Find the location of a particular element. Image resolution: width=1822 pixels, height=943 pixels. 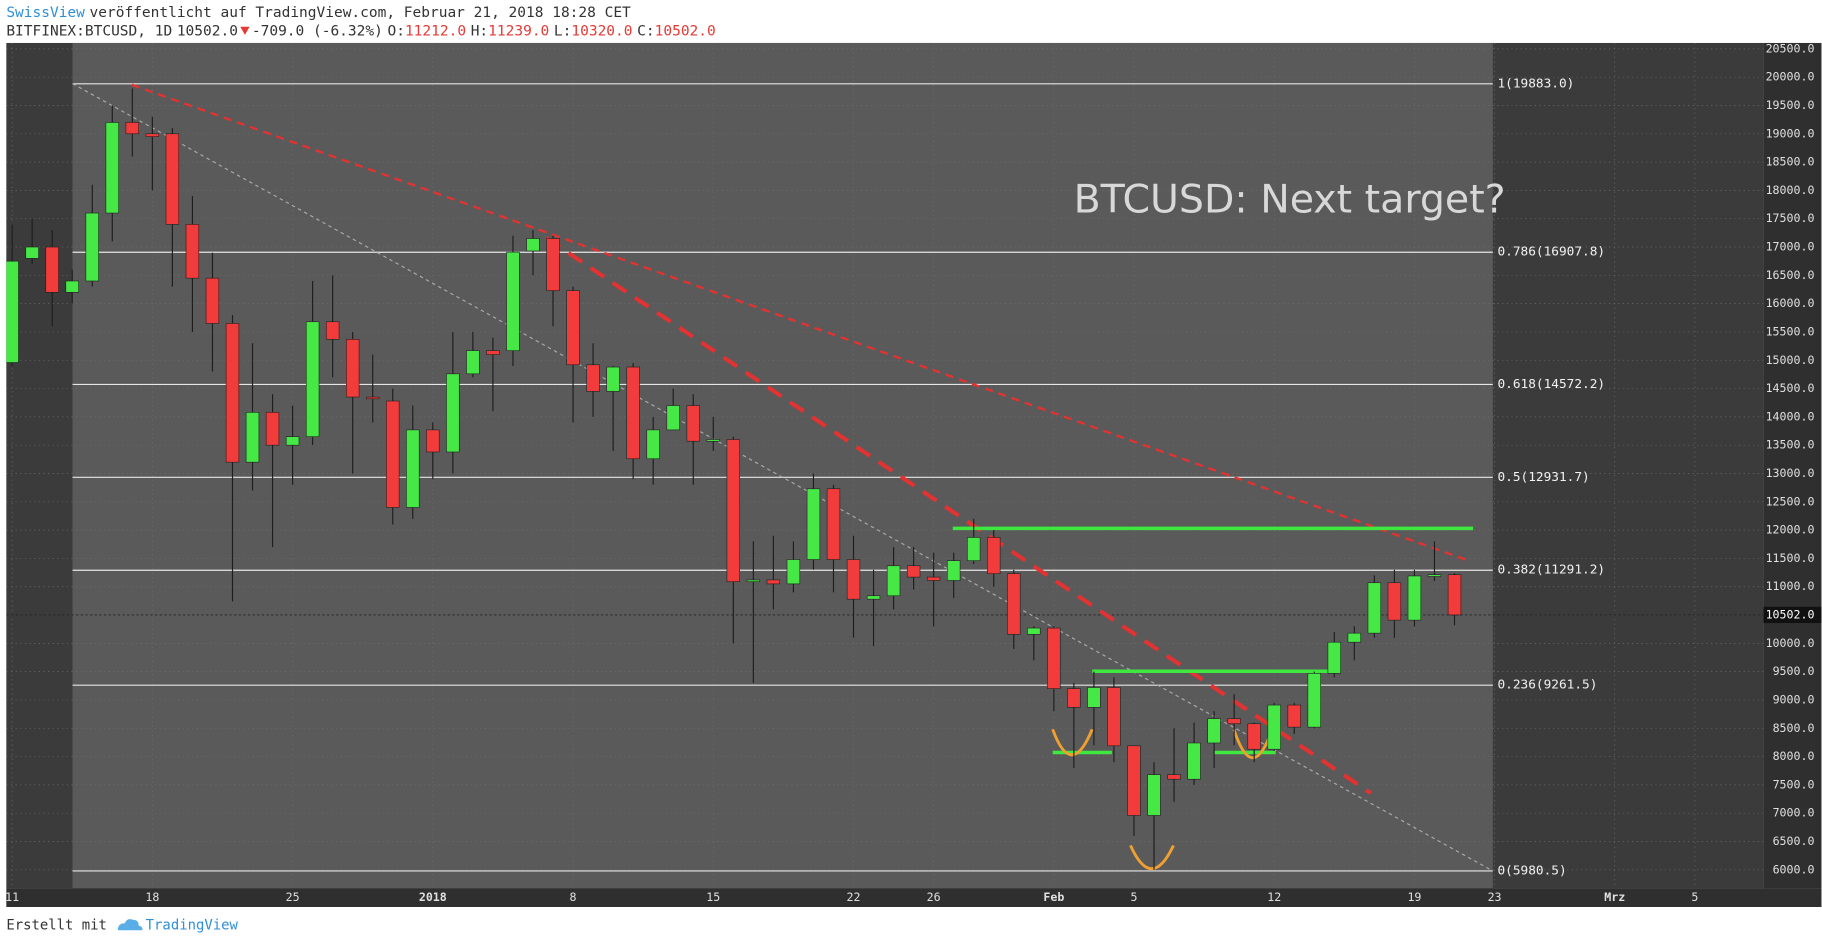

x-tick-label: 2018 is located at coordinates (433, 897).